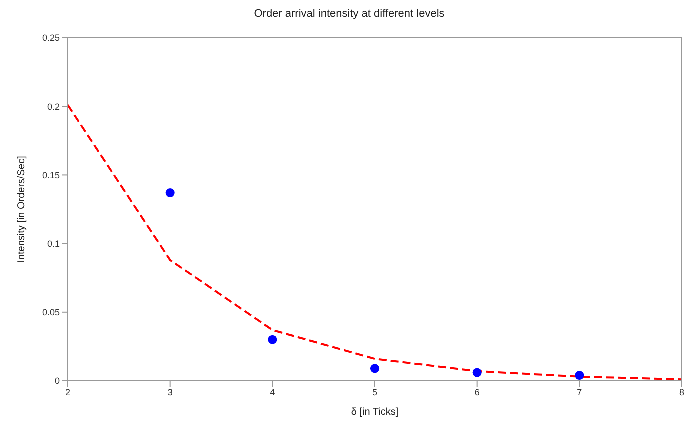  I want to click on x-tick-label: 4, so click(273, 392).